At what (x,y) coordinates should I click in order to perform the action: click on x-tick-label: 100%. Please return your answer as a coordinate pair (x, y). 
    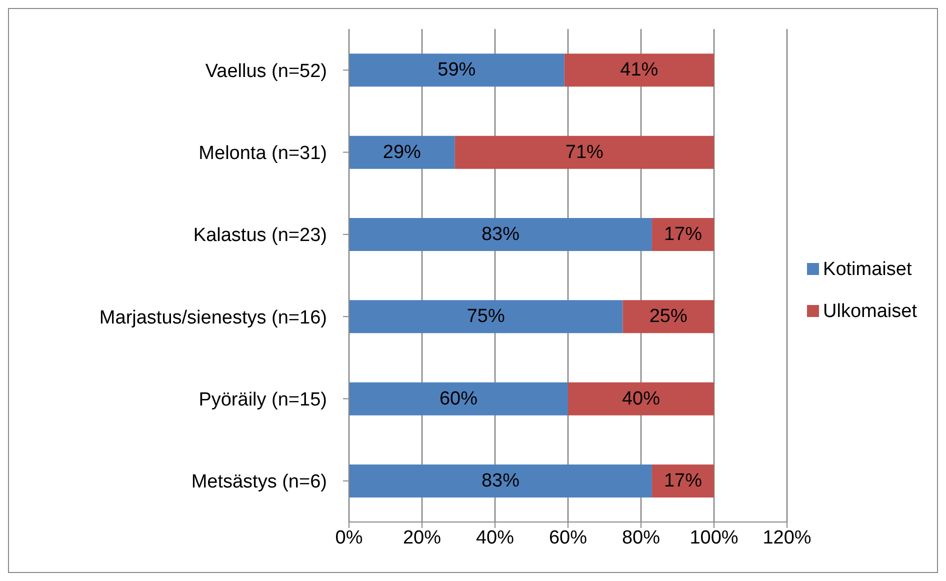
    Looking at the image, I should click on (714, 537).